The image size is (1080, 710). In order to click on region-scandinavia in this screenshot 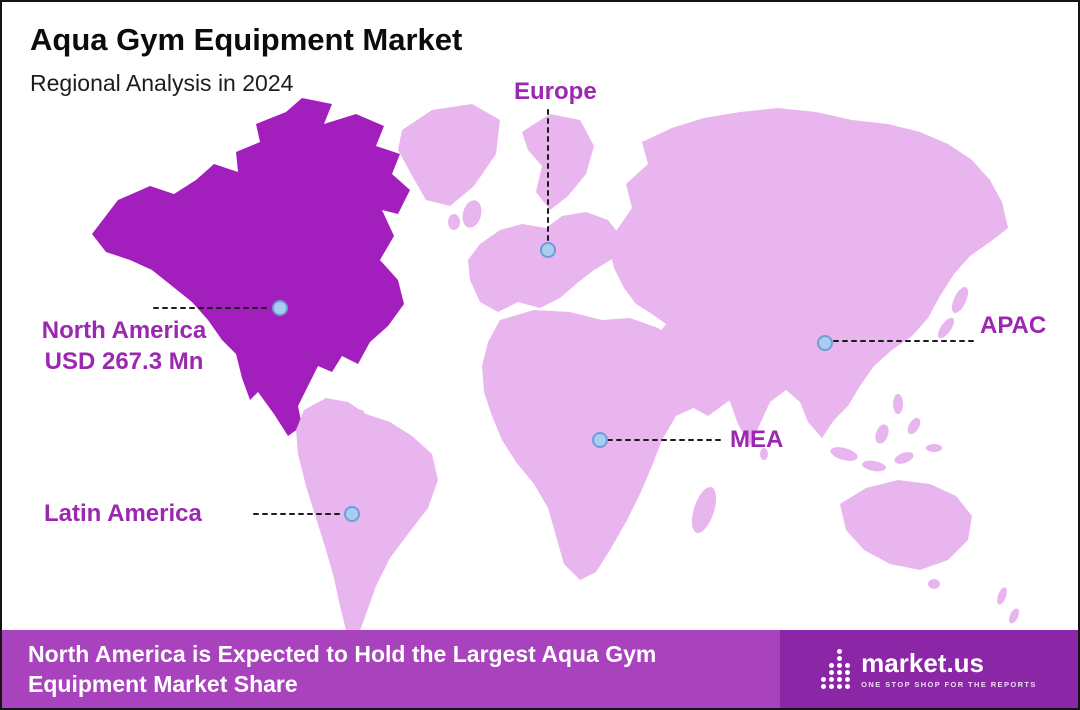, I will do `click(558, 162)`.